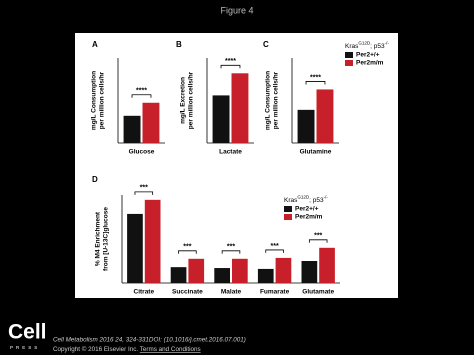  Describe the element at coordinates (142, 152) in the screenshot. I see `x-tick-label: Glucose` at that location.